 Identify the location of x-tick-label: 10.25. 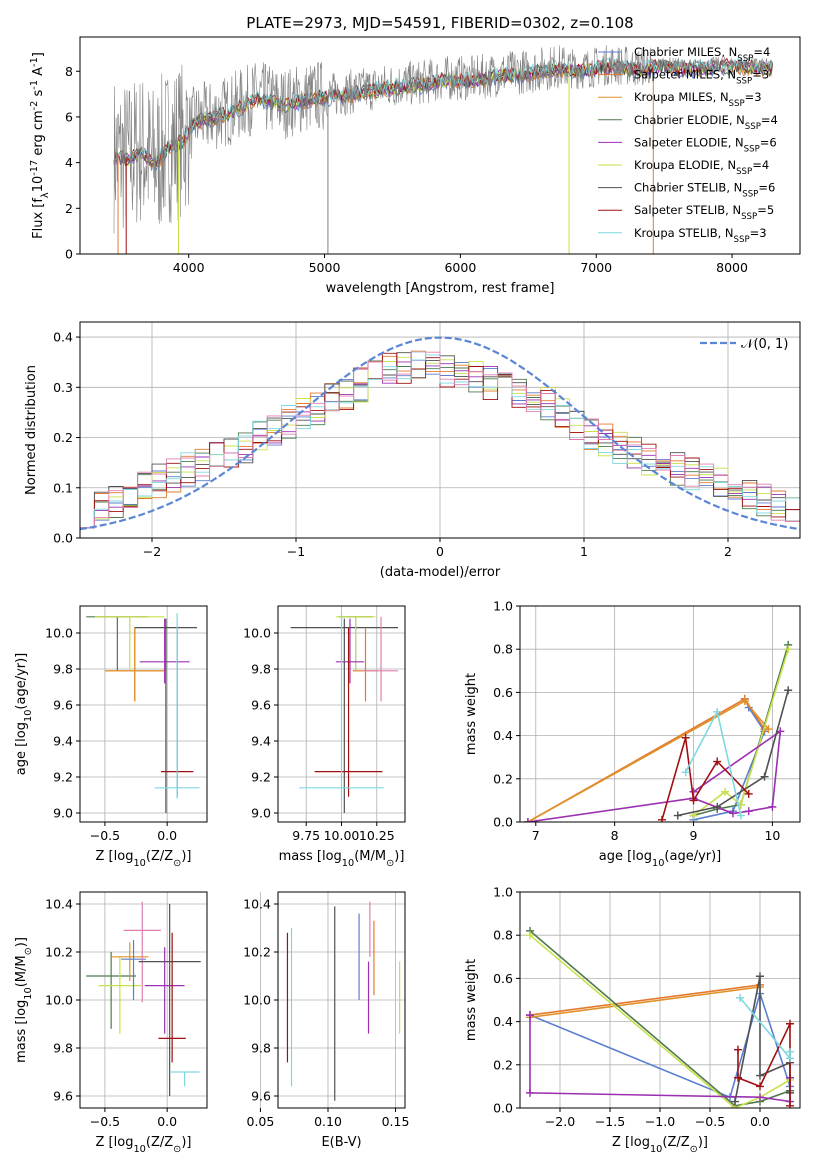
(377, 835).